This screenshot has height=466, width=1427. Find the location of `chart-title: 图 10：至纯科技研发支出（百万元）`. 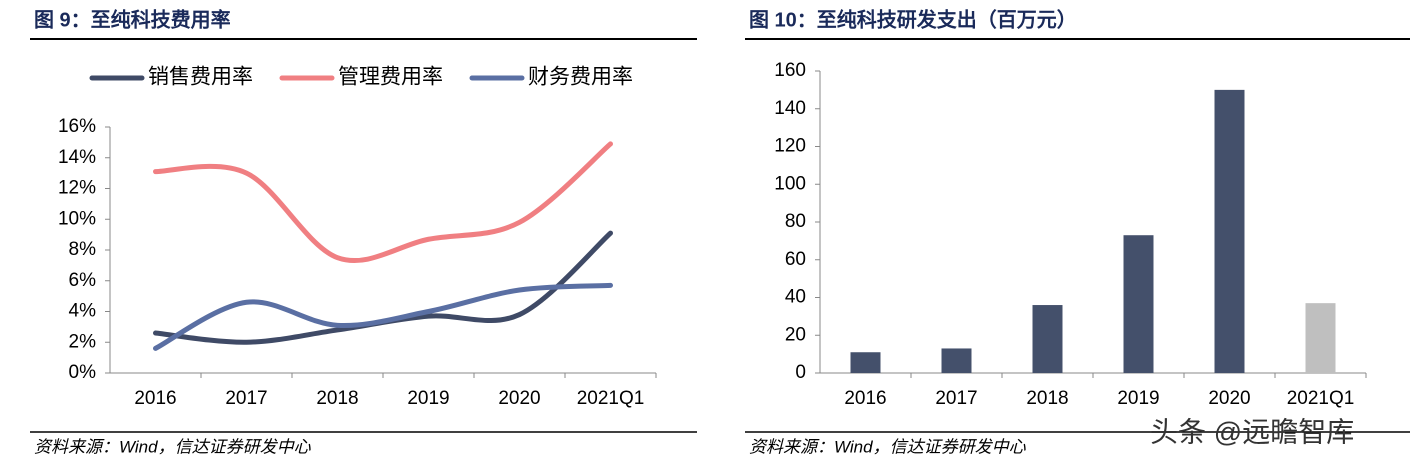

chart-title: 图 10：至纯科技研发支出（百万元） is located at coordinates (913, 19).